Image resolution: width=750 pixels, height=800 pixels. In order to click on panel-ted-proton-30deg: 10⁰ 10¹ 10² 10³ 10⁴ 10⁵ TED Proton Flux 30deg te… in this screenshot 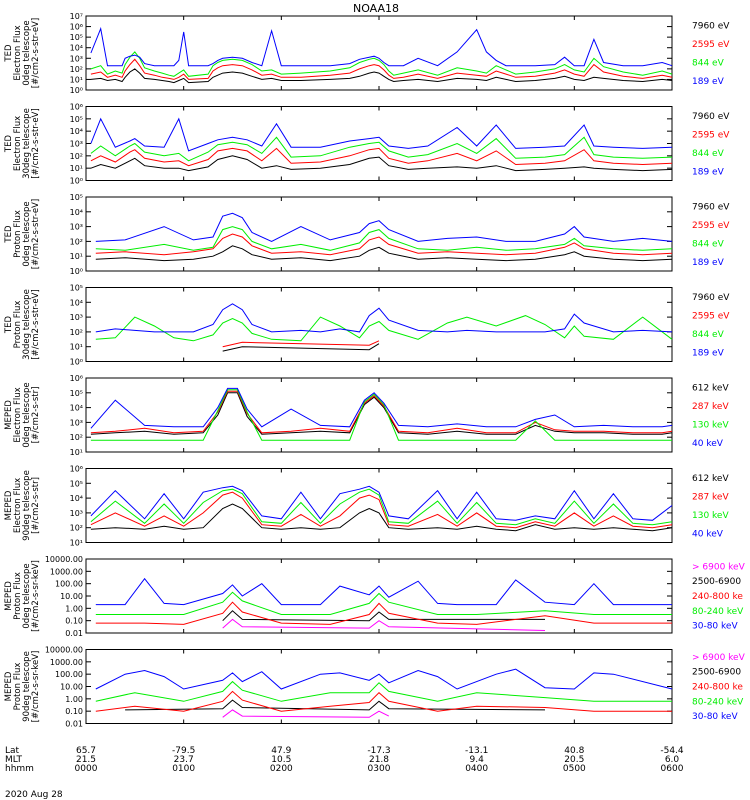, I will do `click(367, 325)`.